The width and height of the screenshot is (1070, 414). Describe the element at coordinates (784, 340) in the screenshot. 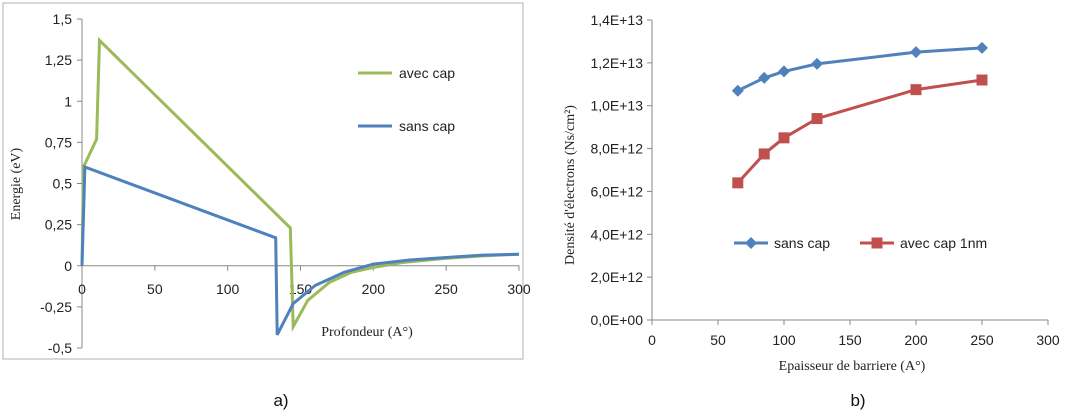

I see `chart-b-x-tick-label: 100` at that location.